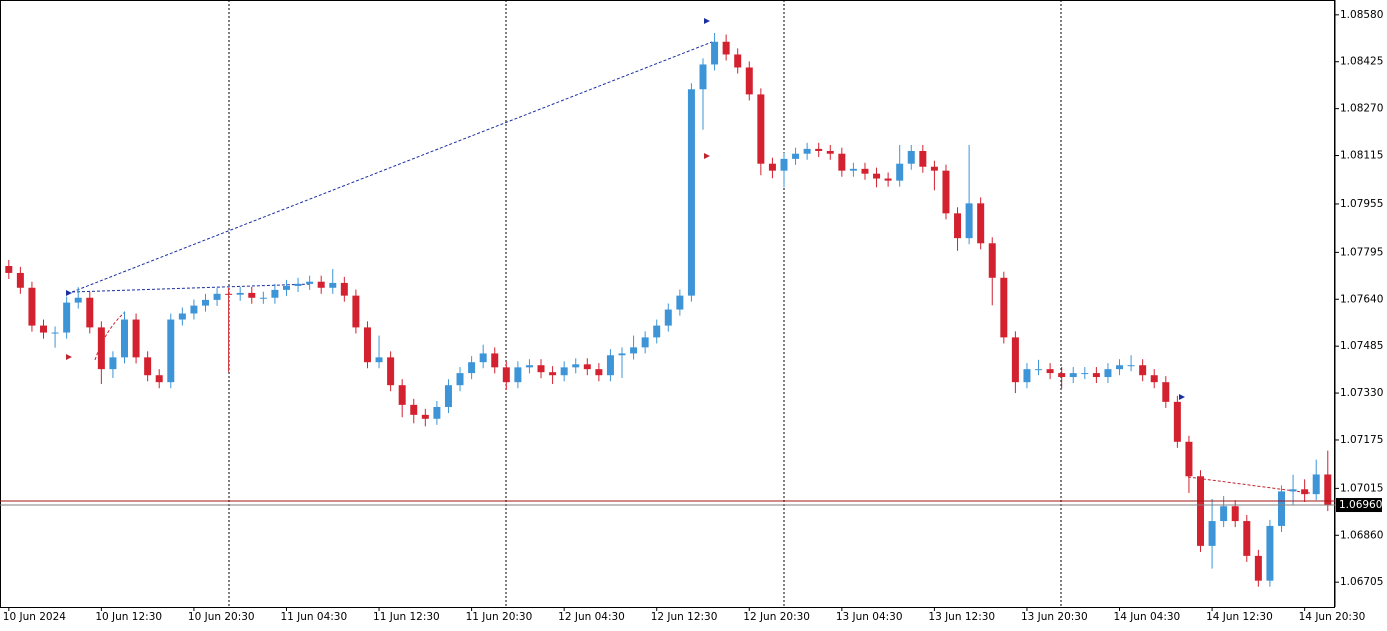  What do you see at coordinates (406, 617) in the screenshot?
I see `x-tick-label: 11 Jun 12:30` at bounding box center [406, 617].